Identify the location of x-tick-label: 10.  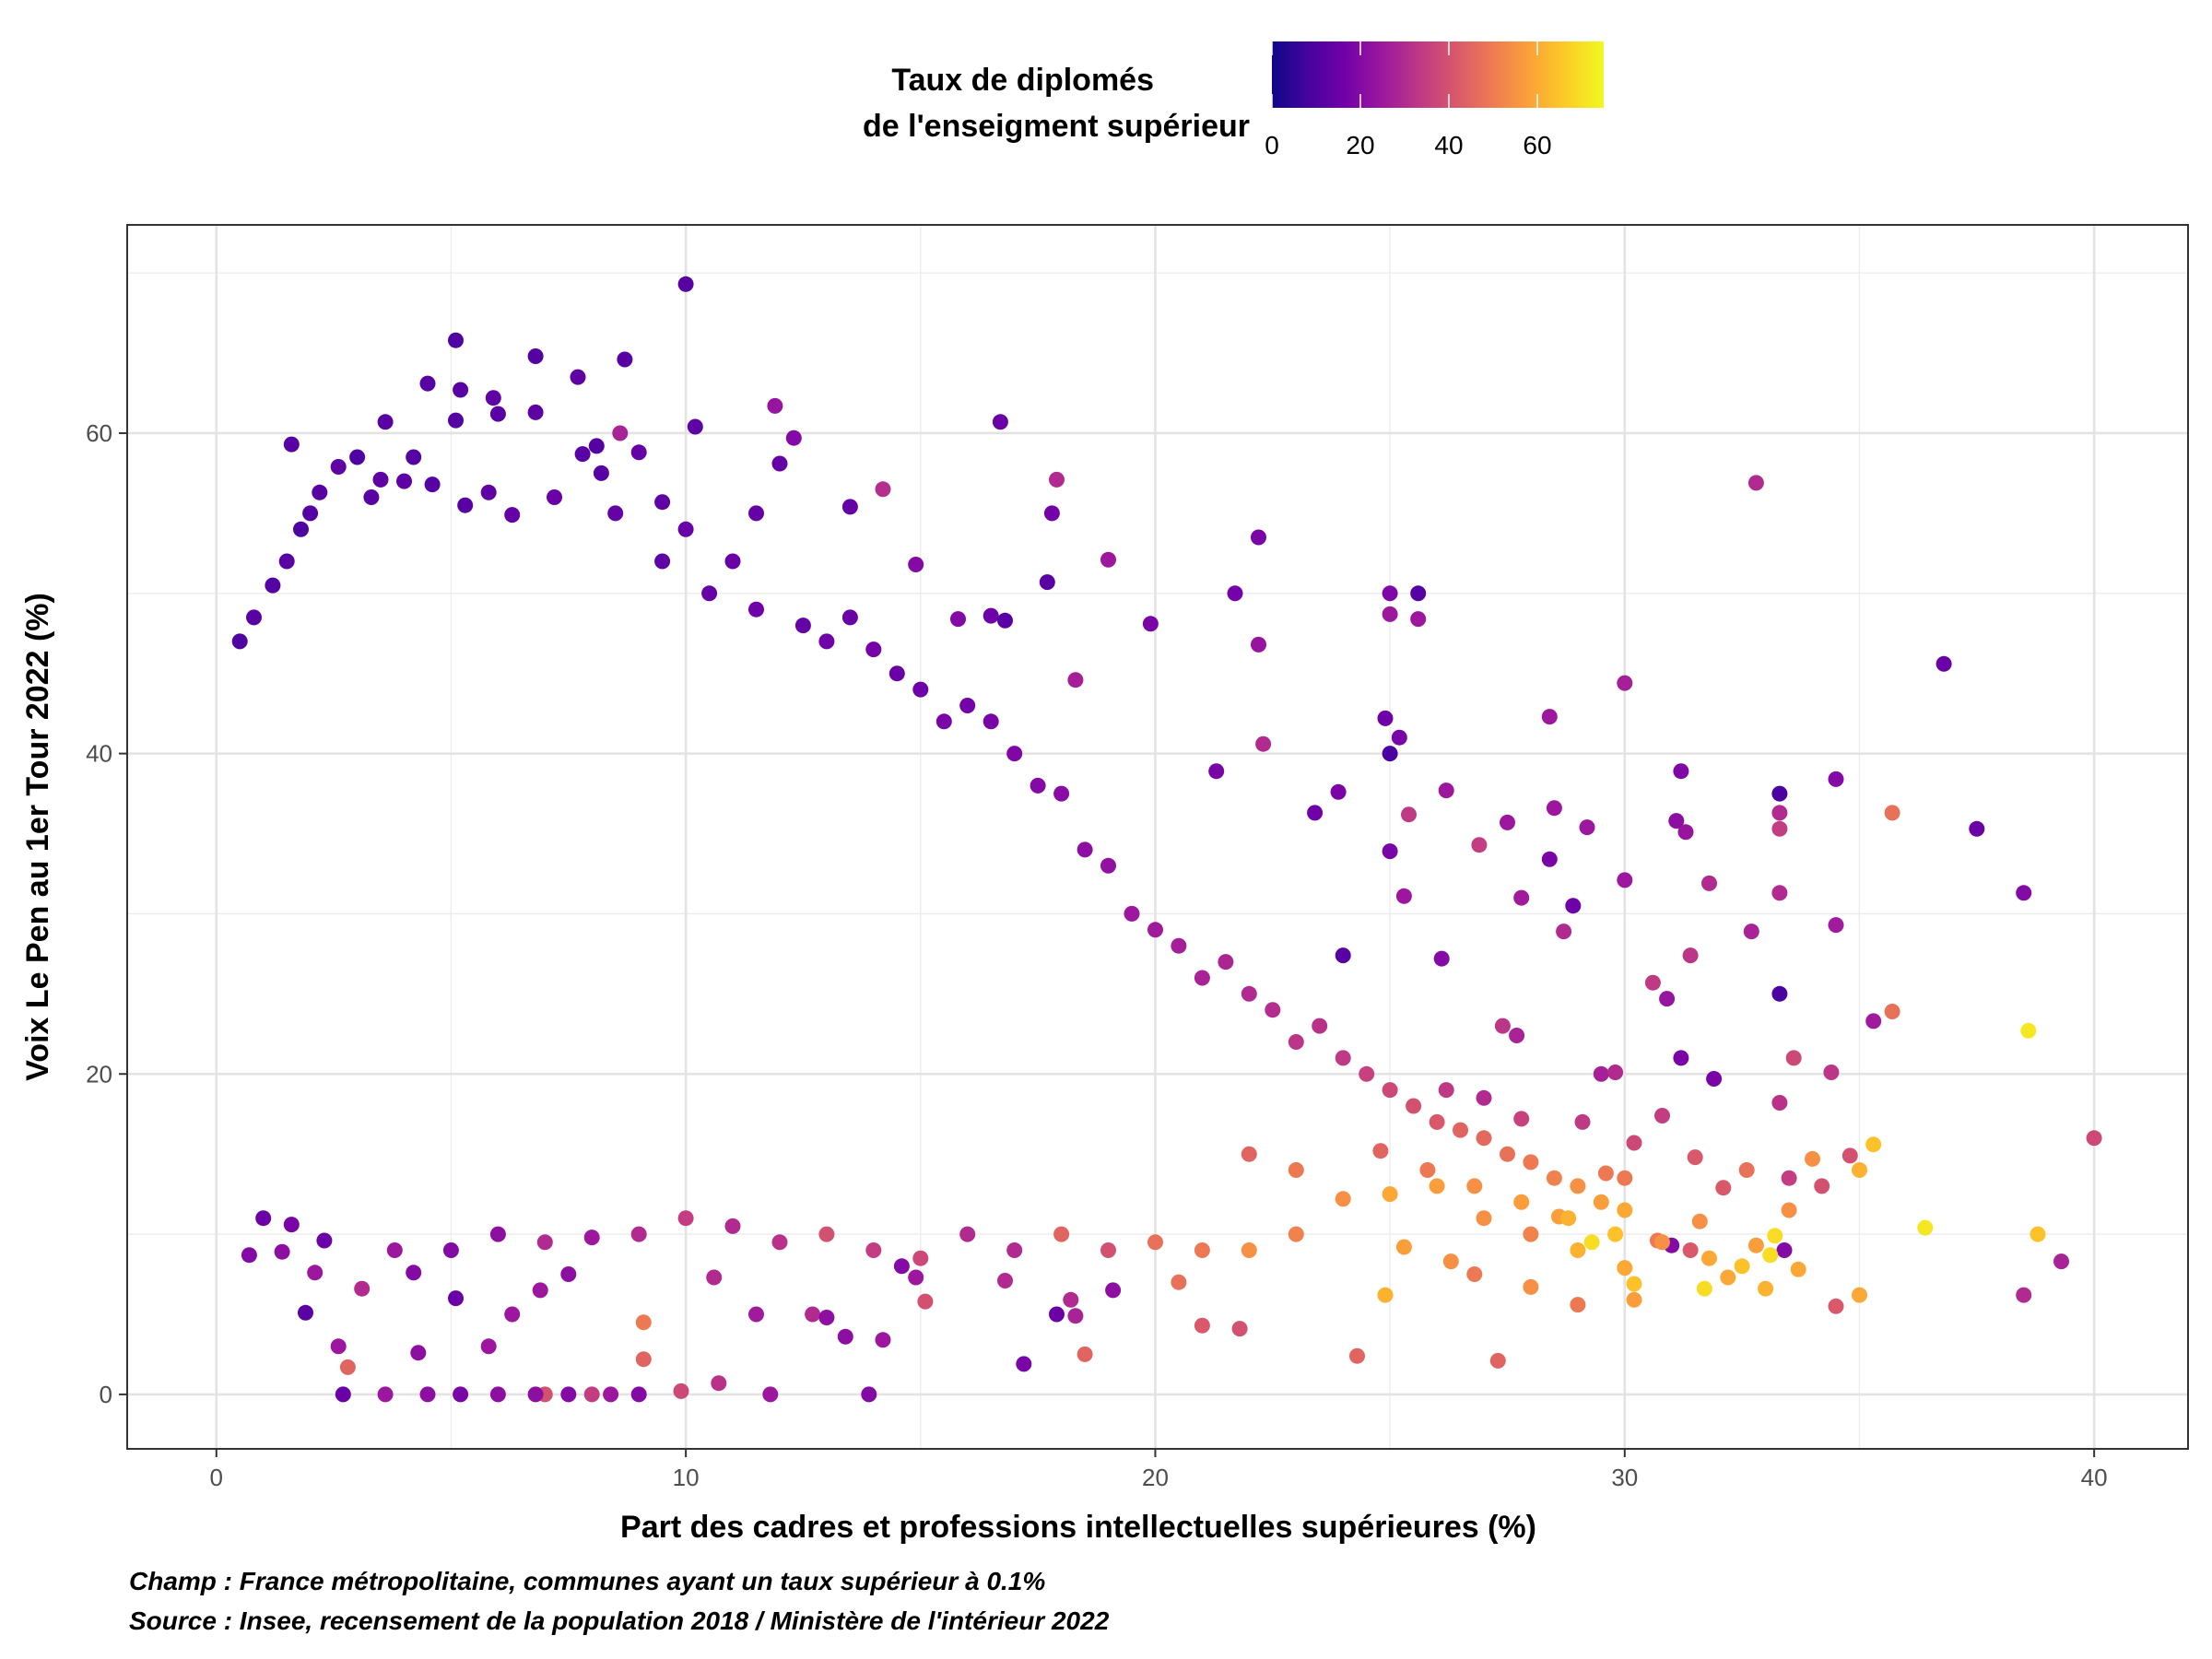
(686, 1477).